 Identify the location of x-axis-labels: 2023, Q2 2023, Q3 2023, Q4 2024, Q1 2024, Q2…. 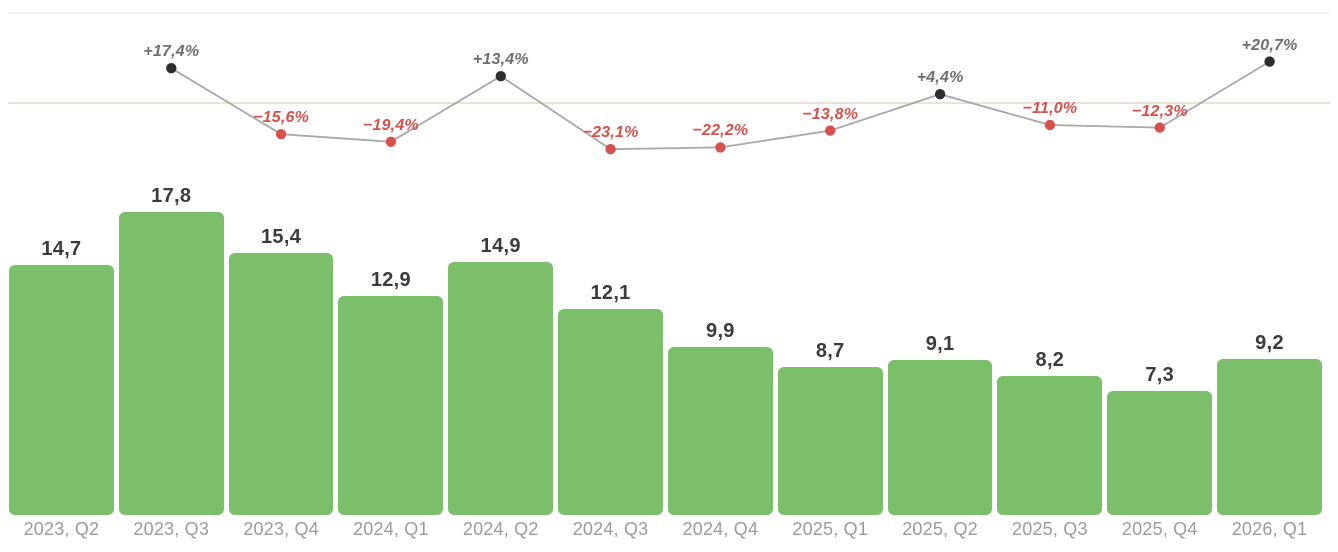
(665, 529).